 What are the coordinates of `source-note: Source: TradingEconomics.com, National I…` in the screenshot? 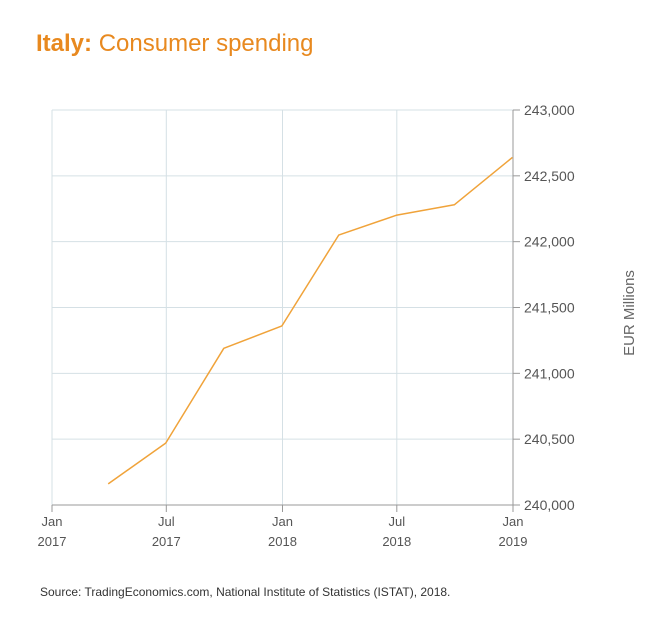 It's located at (245, 592).